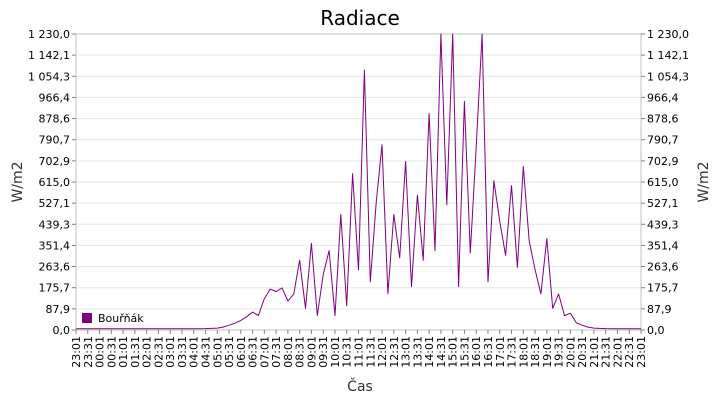 The width and height of the screenshot is (720, 400). Describe the element at coordinates (656, 330) in the screenshot. I see `y-tick-label-right: 0,0` at that location.